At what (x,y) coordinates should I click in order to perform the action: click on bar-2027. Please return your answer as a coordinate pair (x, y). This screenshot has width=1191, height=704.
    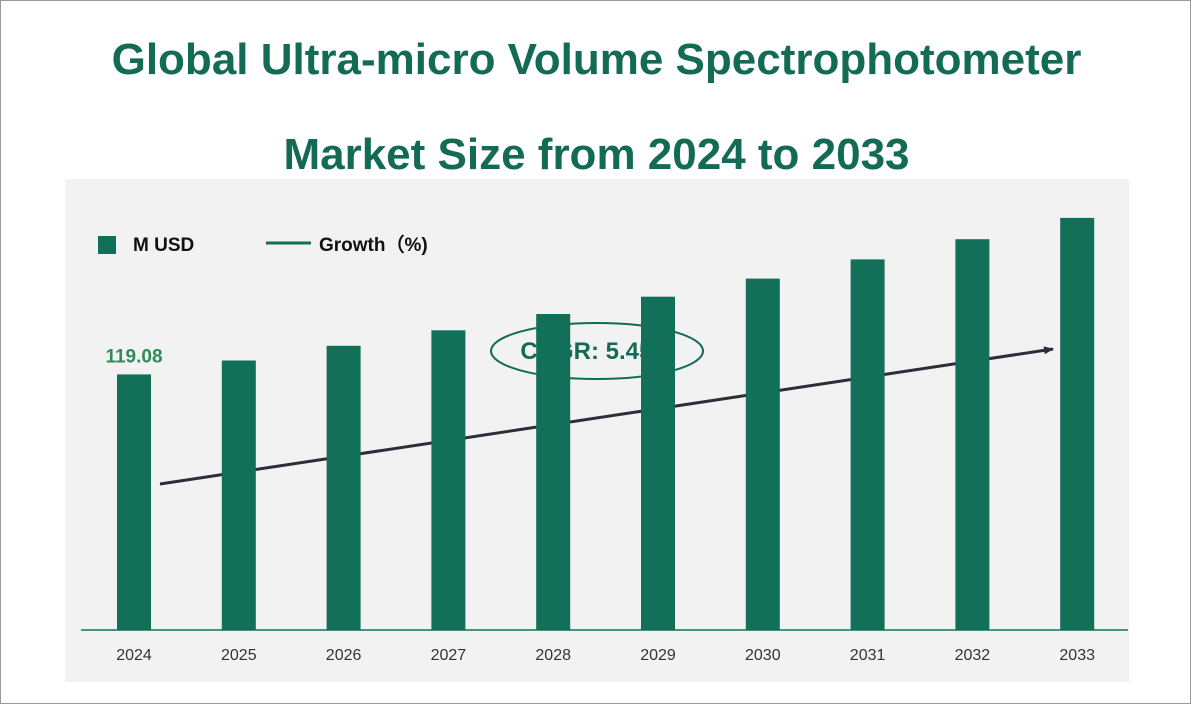
    Looking at the image, I should click on (448, 480).